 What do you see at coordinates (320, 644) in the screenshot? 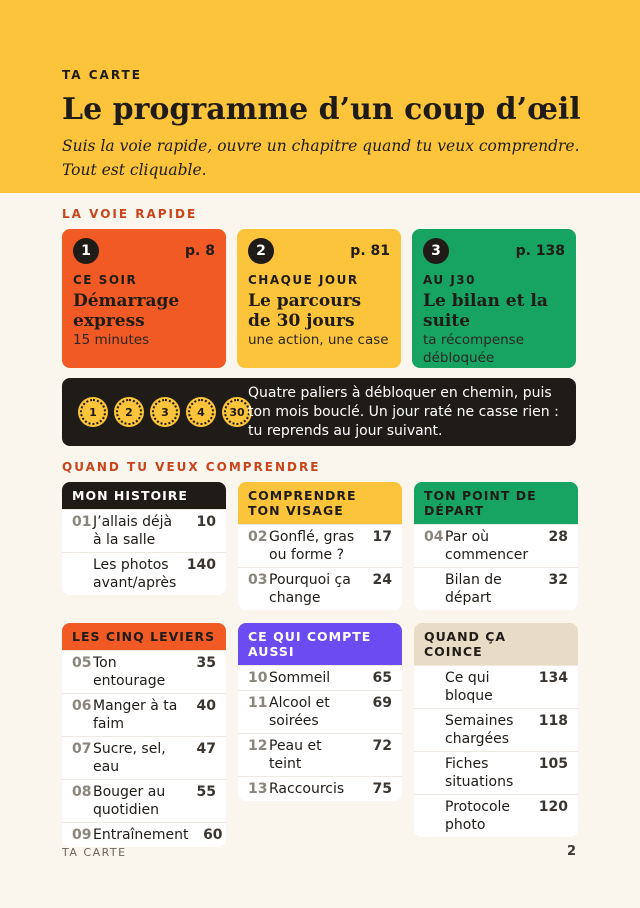
I see `chapter-title: CE QUI COMPTE AUSSI` at bounding box center [320, 644].